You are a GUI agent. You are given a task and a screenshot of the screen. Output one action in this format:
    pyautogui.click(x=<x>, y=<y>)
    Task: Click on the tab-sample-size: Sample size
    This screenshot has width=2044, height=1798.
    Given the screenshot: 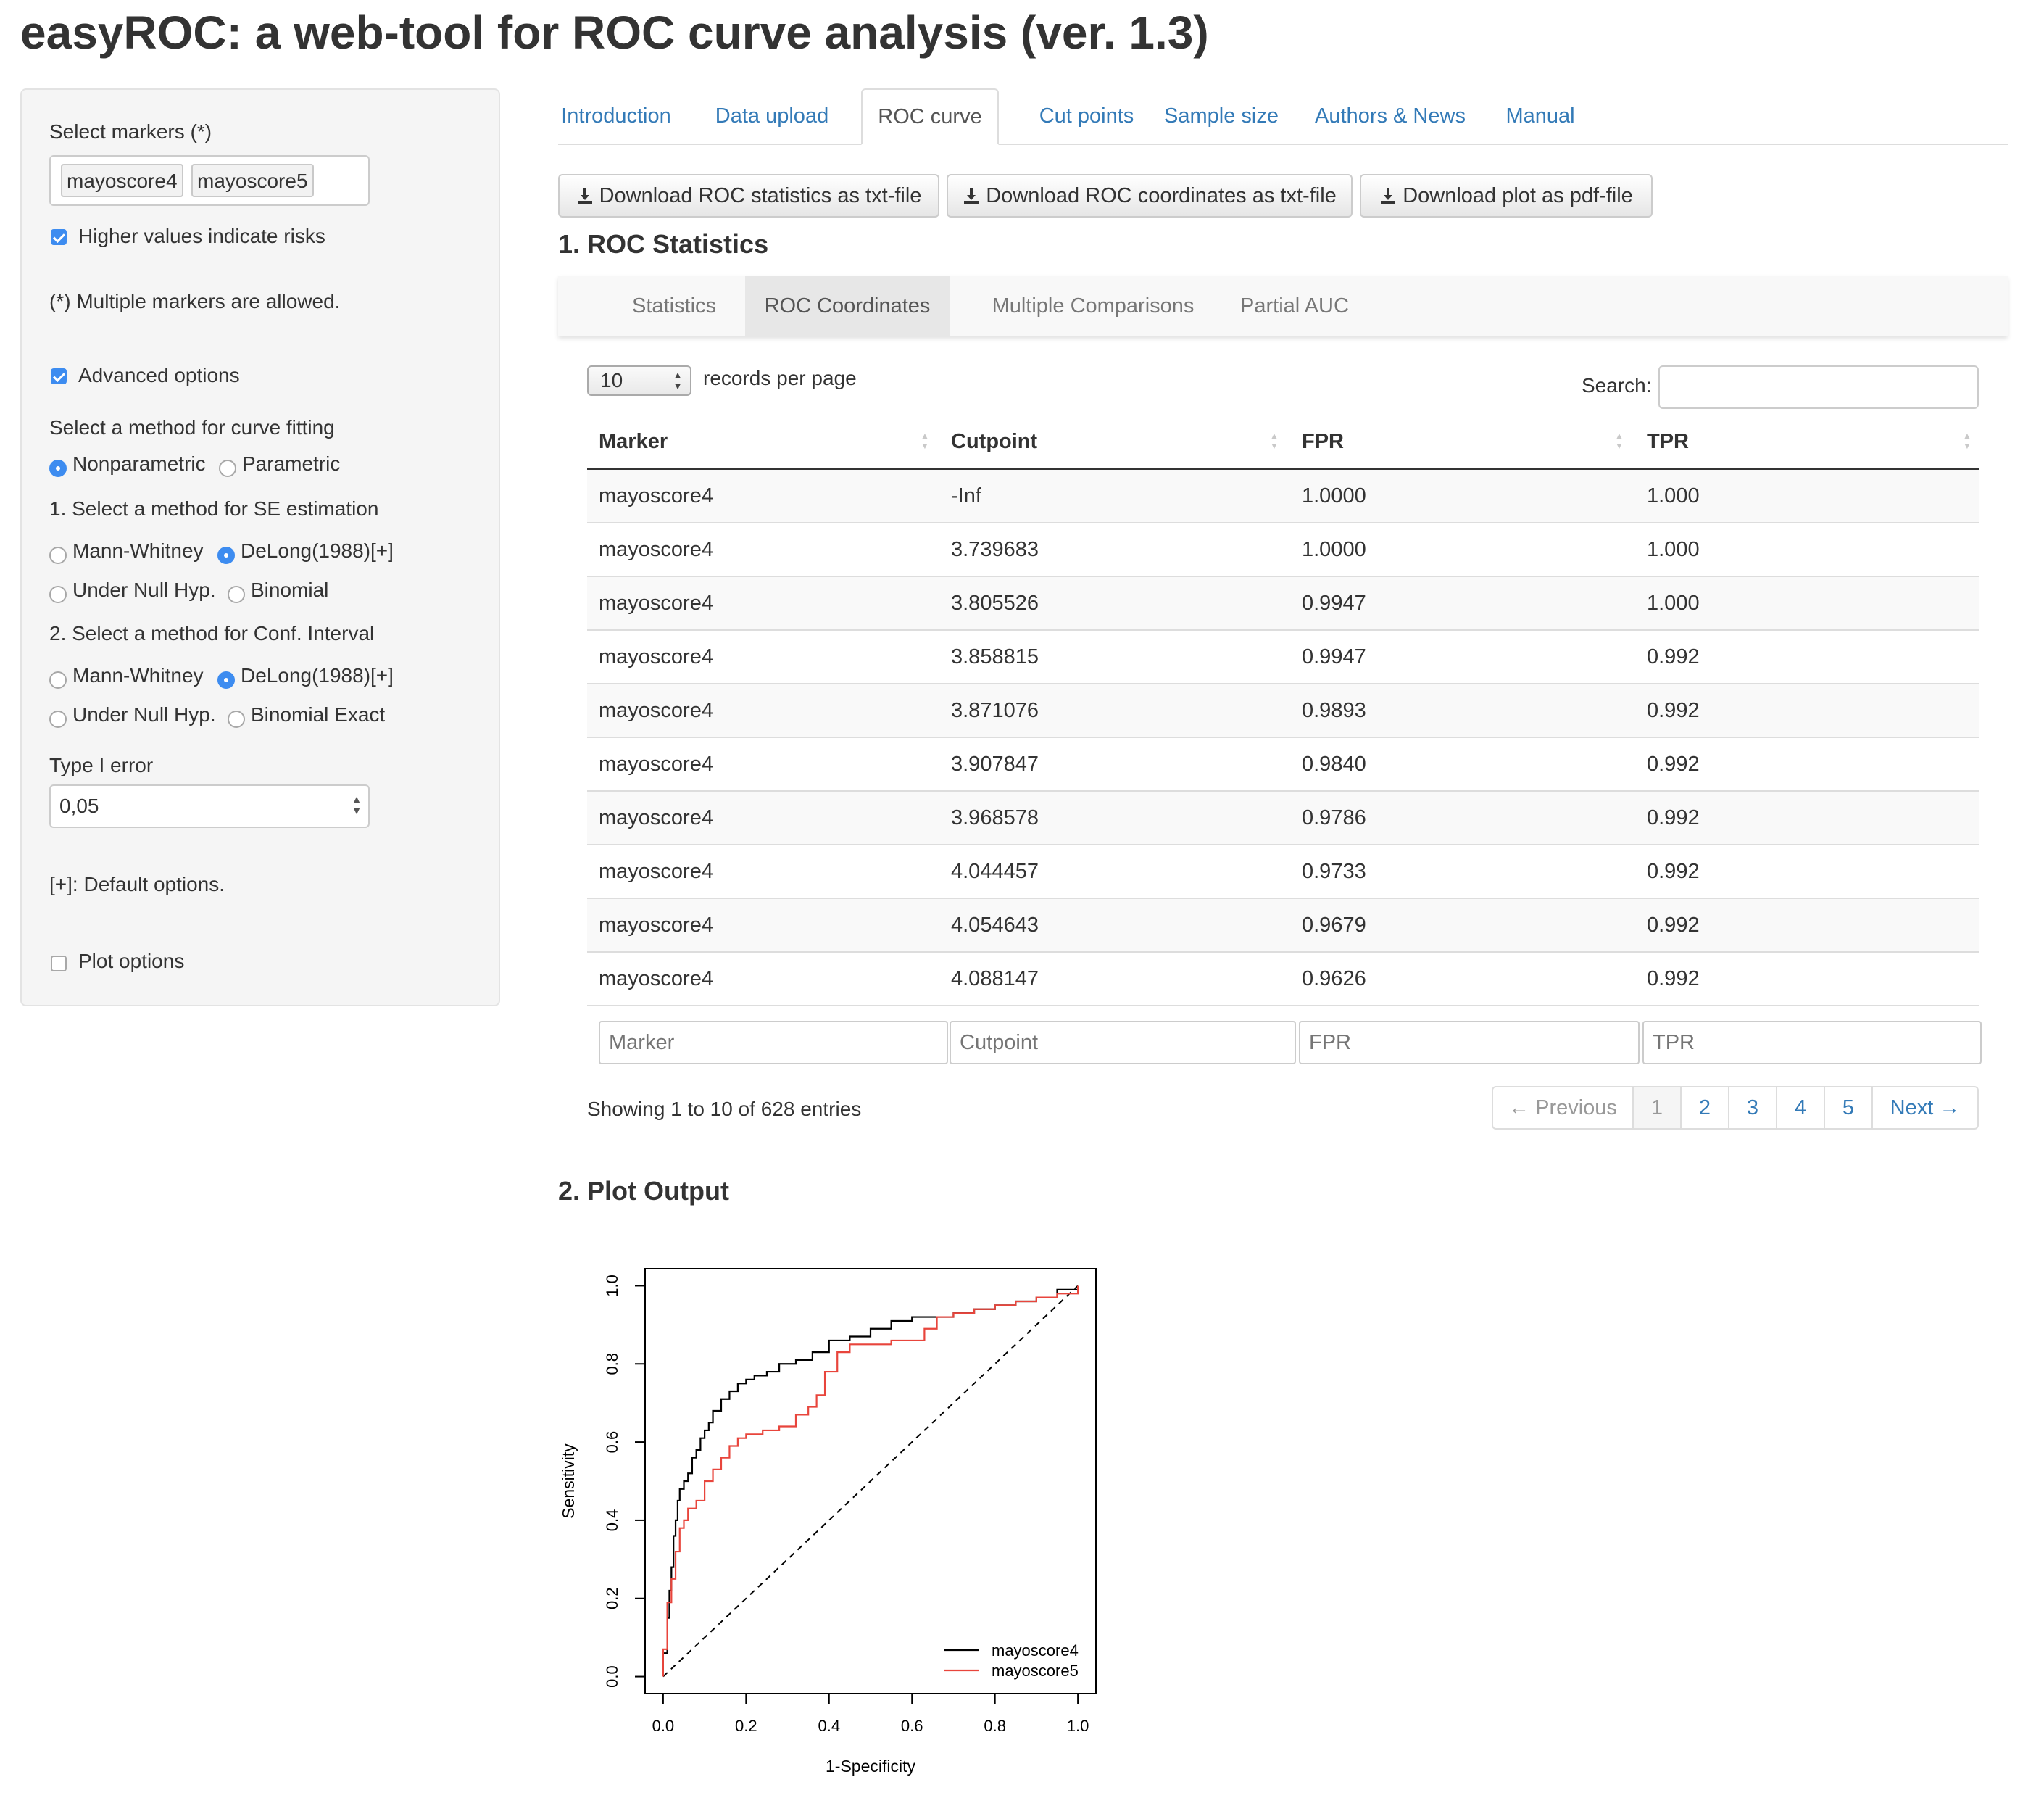 What is the action you would take?
    pyautogui.click(x=1222, y=116)
    